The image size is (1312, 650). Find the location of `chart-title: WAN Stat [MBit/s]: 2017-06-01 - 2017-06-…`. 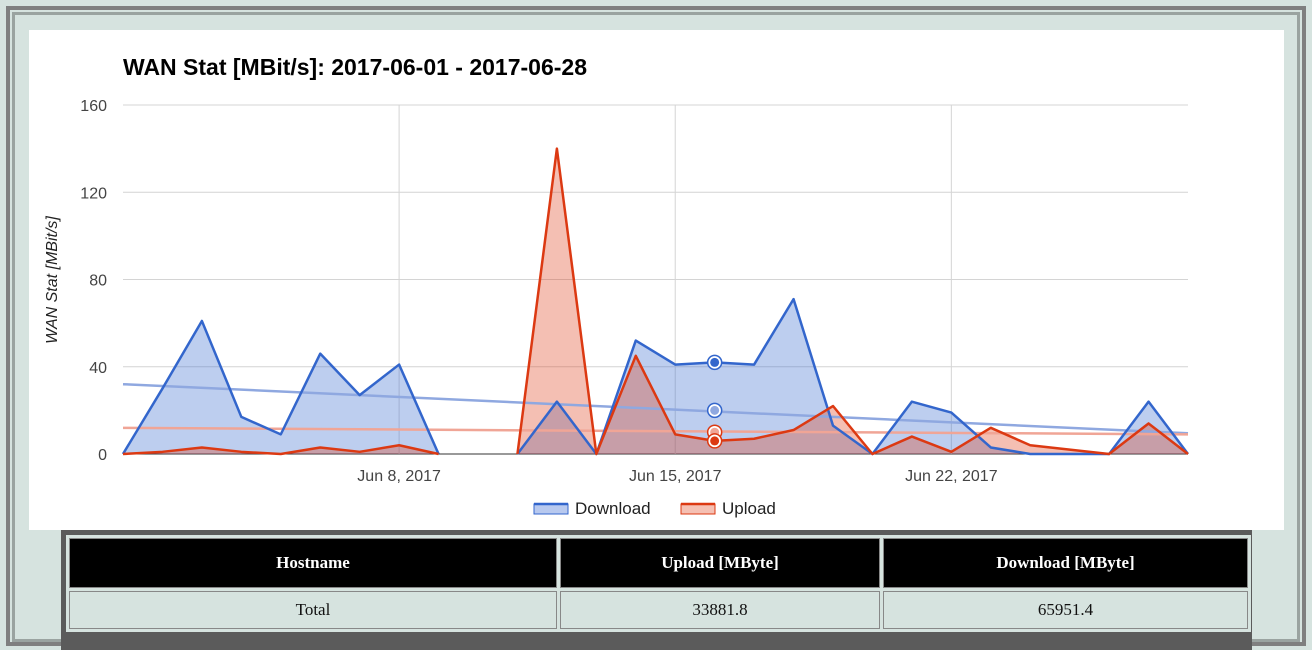

chart-title: WAN Stat [MBit/s]: 2017-06-01 - 2017-06-… is located at coordinates (355, 67).